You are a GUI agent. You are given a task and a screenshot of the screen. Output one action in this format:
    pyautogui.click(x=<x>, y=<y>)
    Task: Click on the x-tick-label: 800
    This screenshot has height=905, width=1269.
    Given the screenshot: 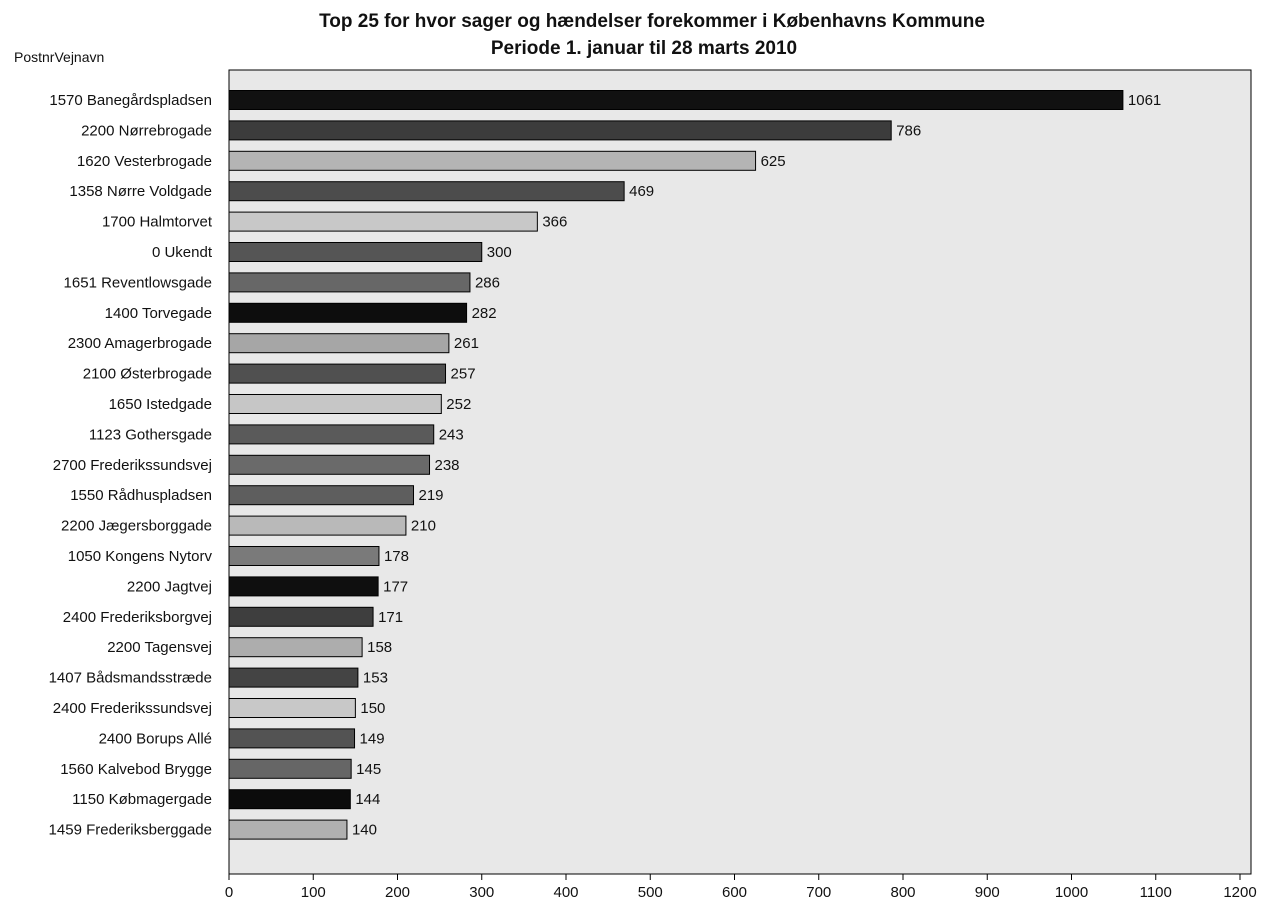 What is the action you would take?
    pyautogui.click(x=902, y=892)
    